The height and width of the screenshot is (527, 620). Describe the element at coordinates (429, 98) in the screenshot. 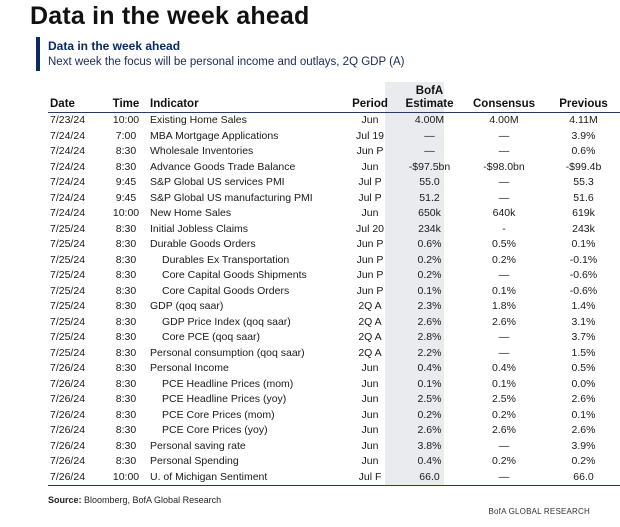

I see `header-estimate: BofA Estimate` at that location.